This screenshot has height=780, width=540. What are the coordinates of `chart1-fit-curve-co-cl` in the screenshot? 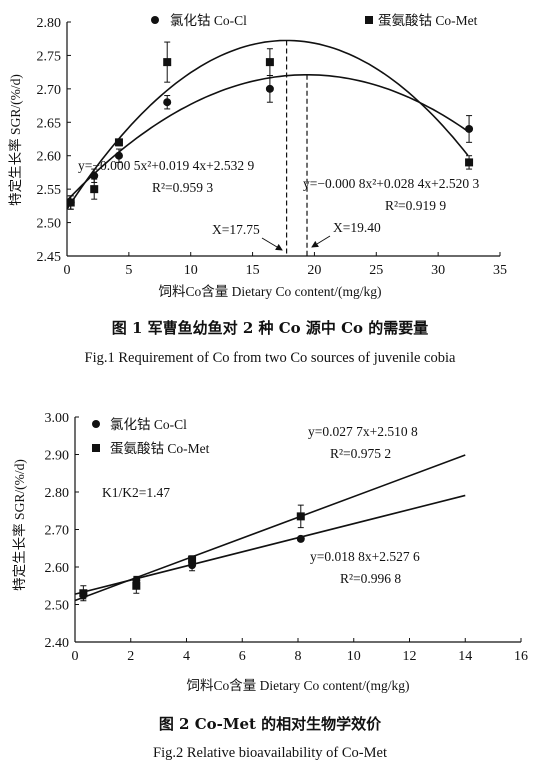 It's located at (267, 138).